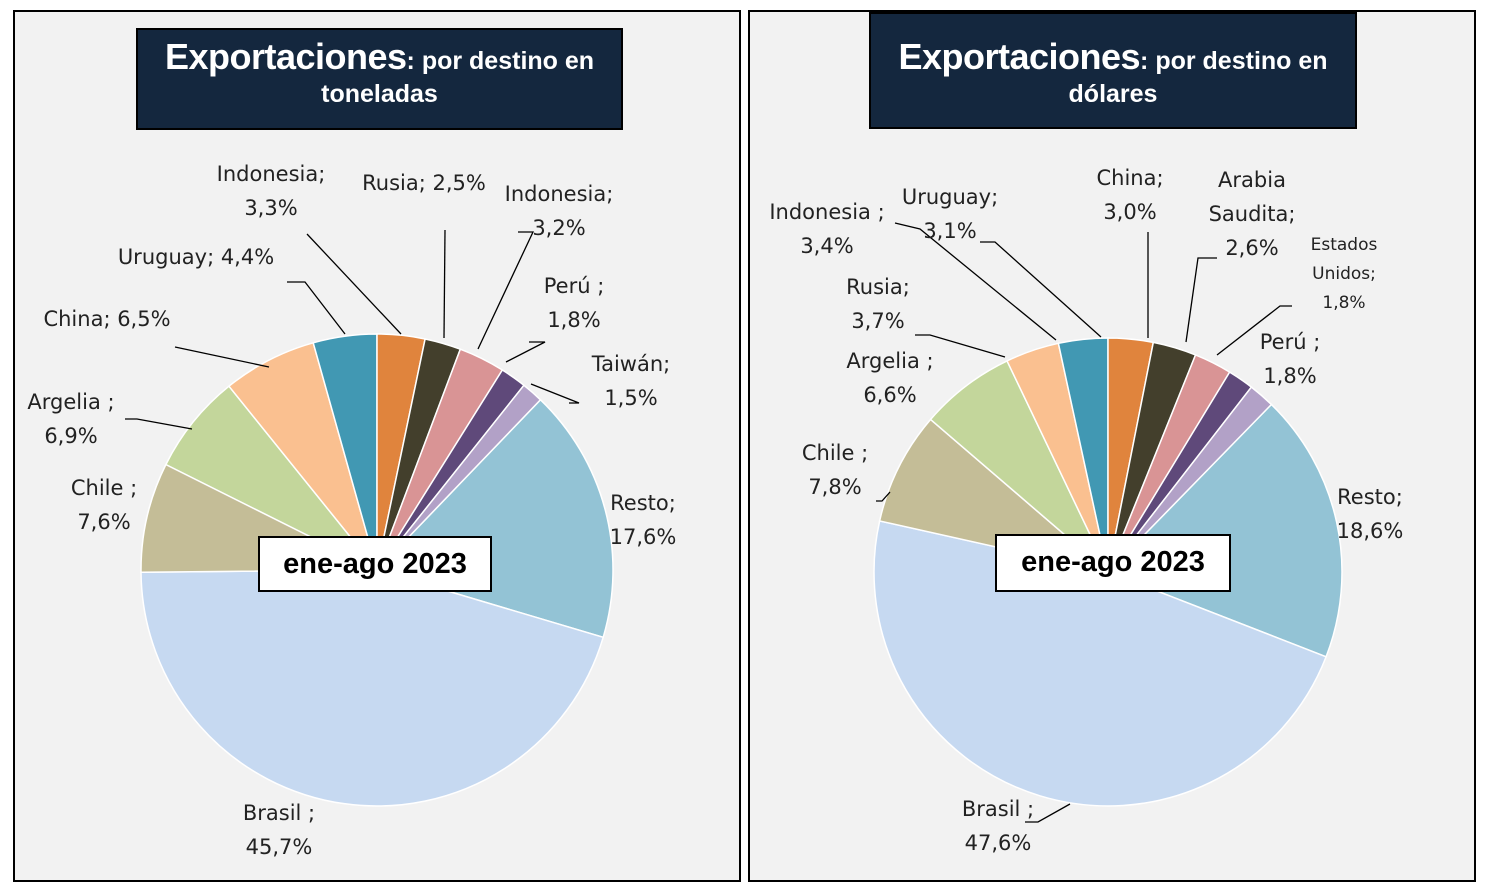 The image size is (1487, 890). What do you see at coordinates (271, 191) in the screenshot?
I see `data-label-indonesia: Indonesia; 3,3%` at bounding box center [271, 191].